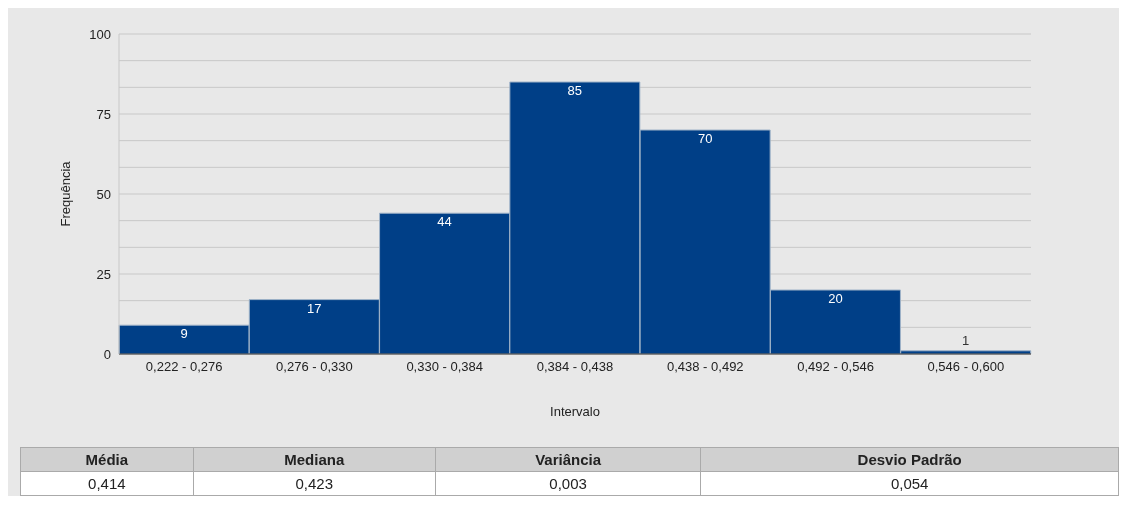 This screenshot has height=507, width=1127. What do you see at coordinates (909, 483) in the screenshot?
I see `text: 0,054` at bounding box center [909, 483].